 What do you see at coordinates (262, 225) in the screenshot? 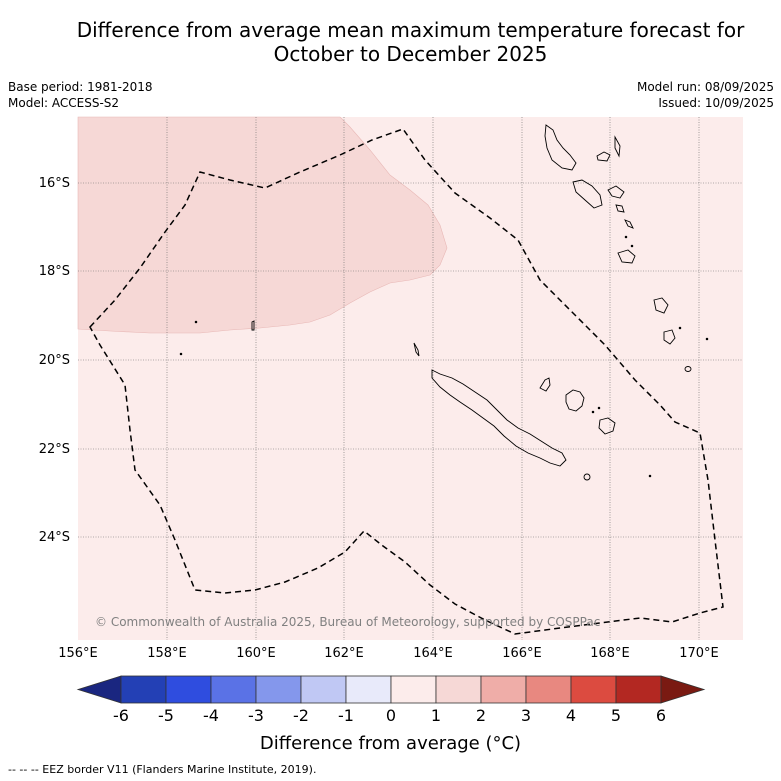
I see `anomaly-field-warmer` at bounding box center [262, 225].